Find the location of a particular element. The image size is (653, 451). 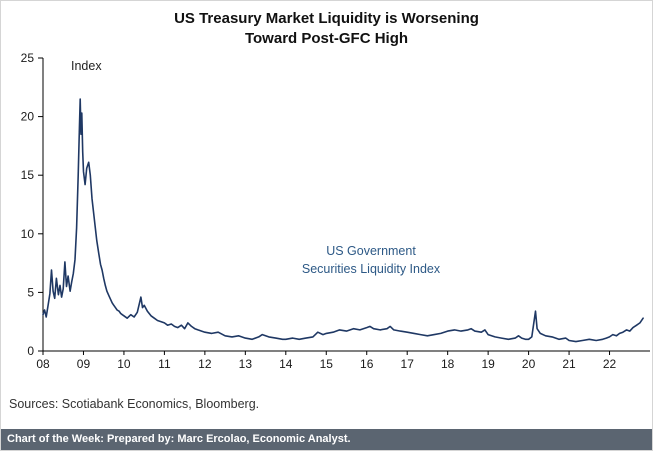

x-tick-label: 10 is located at coordinates (124, 364).